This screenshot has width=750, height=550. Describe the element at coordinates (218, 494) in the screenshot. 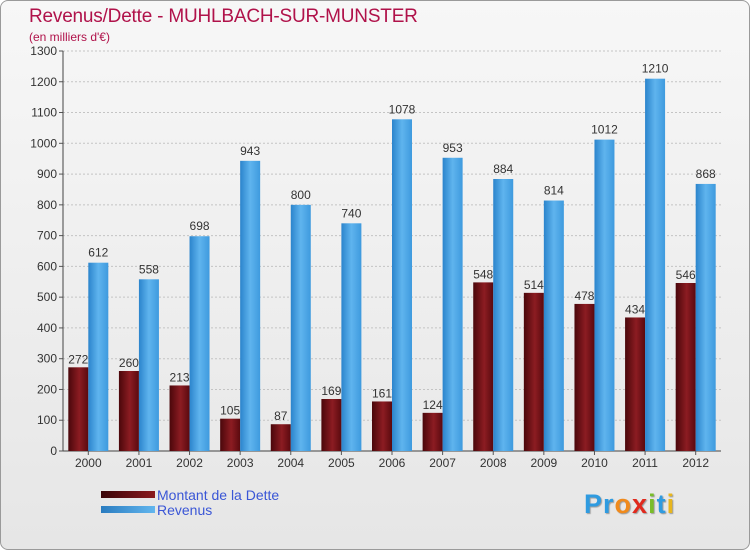

I see `legend-label-dette: Montant de la Dette` at that location.